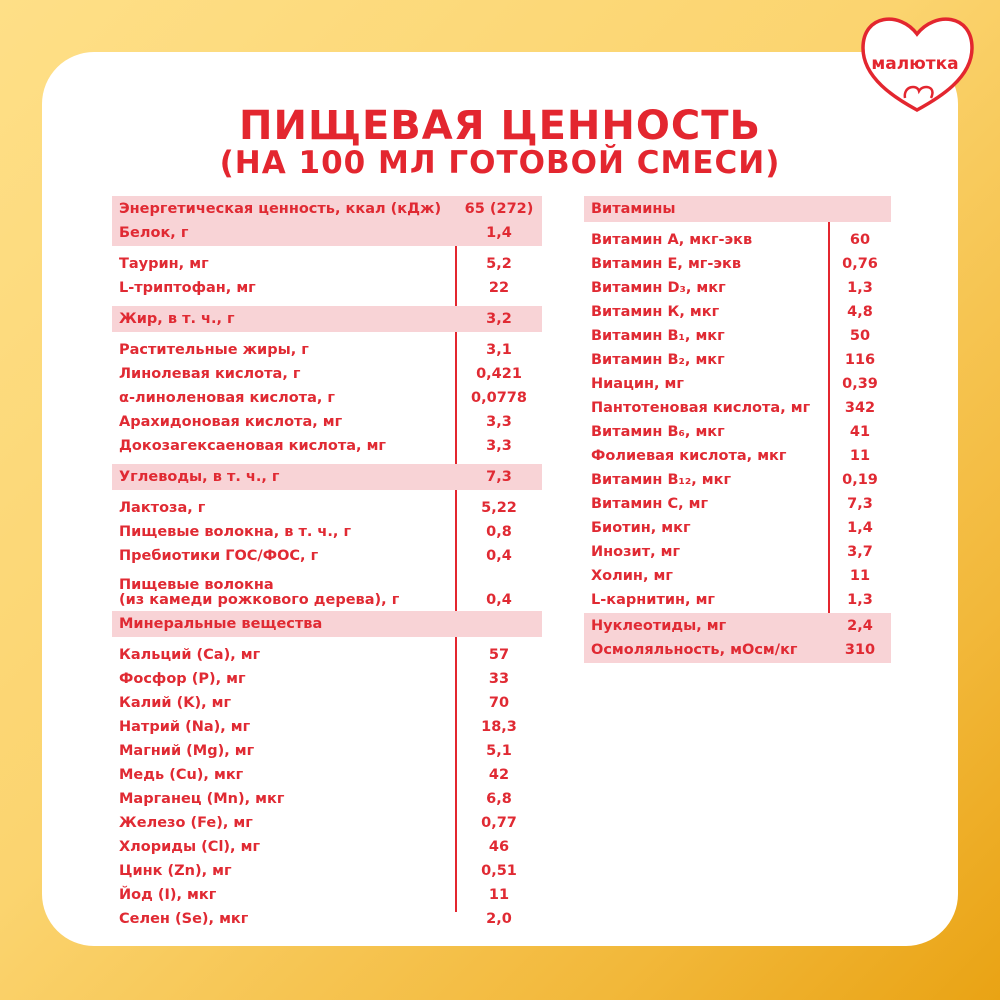 Image resolution: width=1000 pixels, height=1000 pixels. What do you see at coordinates (633, 209) in the screenshot?
I see `row-label-text: Витамины` at bounding box center [633, 209].